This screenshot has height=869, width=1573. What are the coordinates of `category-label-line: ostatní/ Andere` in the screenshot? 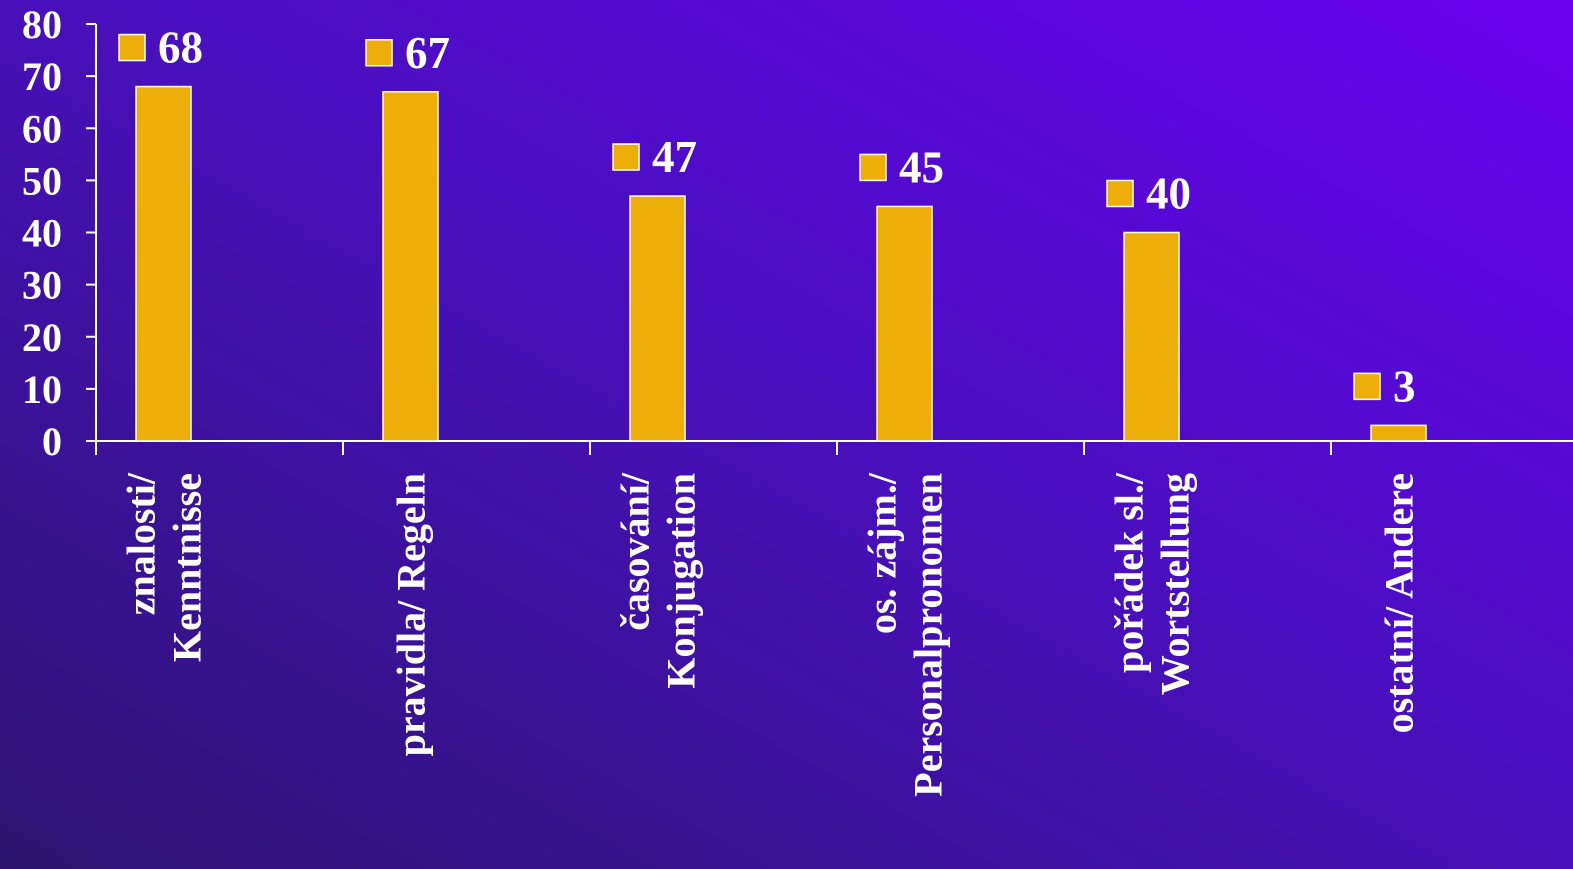 It's located at (1399, 603).